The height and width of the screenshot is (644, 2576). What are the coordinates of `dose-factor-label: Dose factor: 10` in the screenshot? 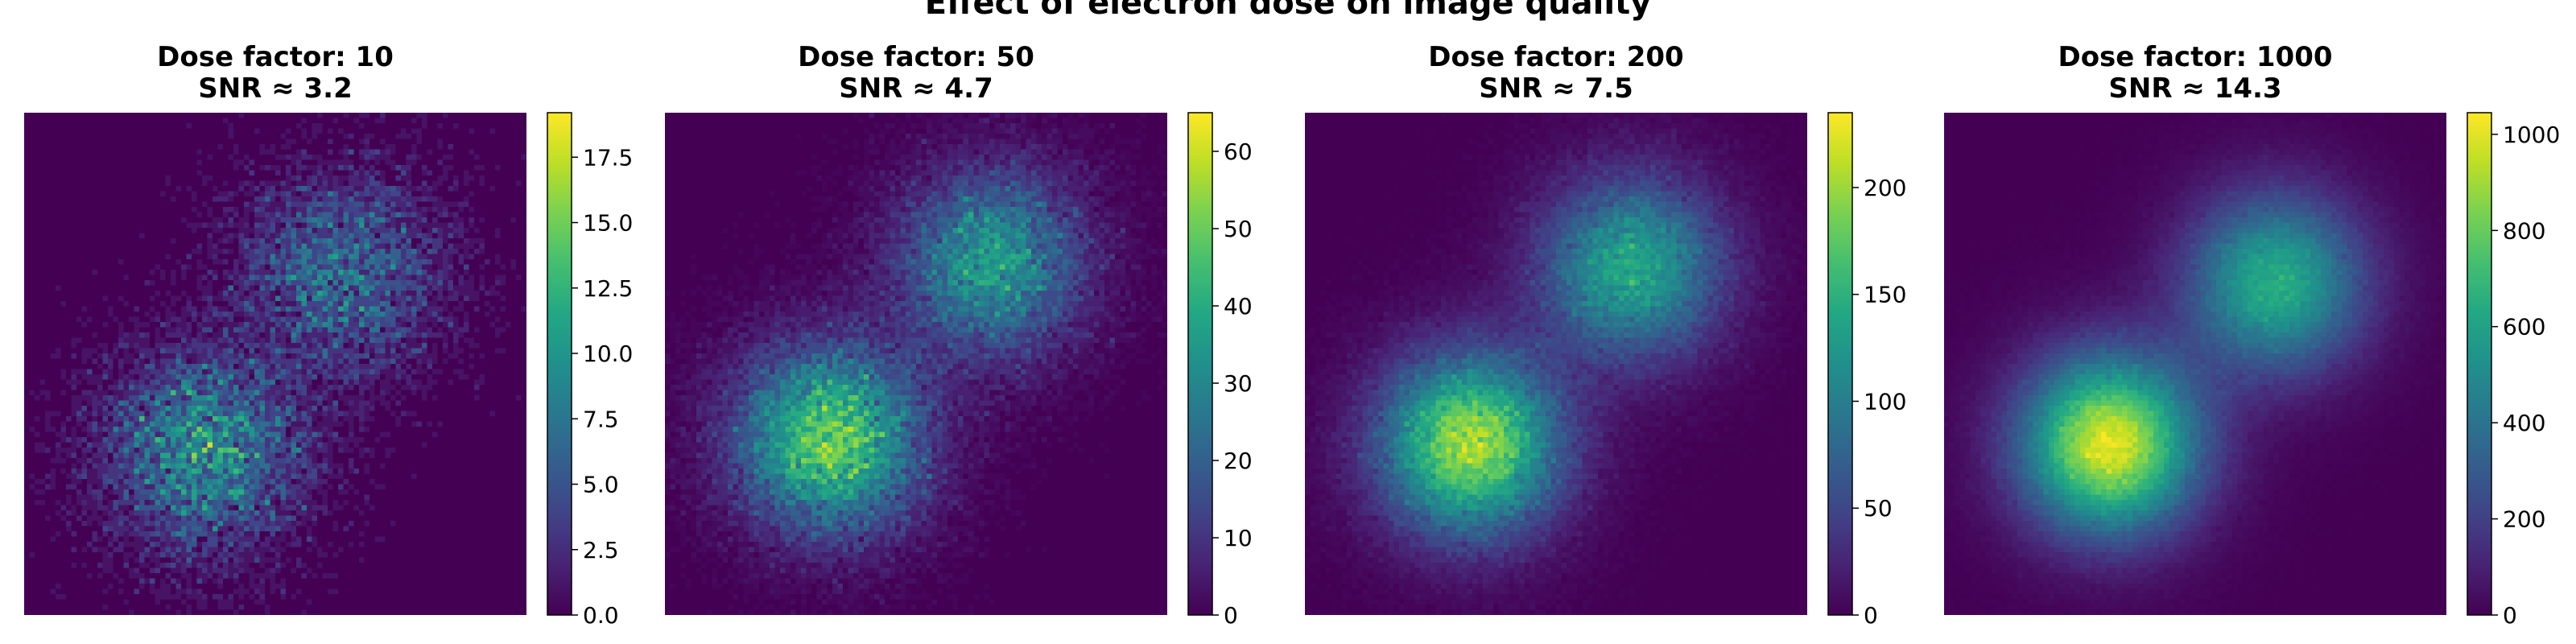 It's located at (275, 57).